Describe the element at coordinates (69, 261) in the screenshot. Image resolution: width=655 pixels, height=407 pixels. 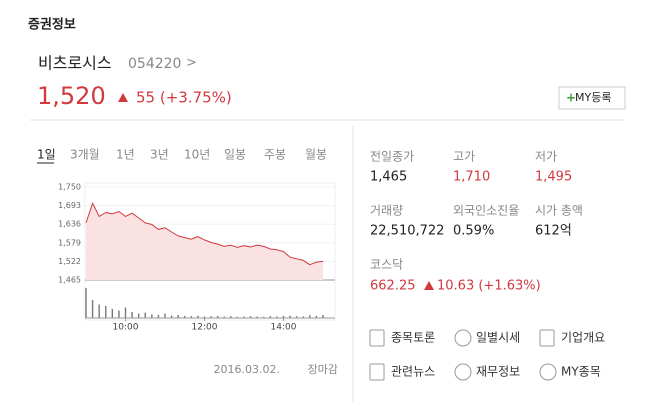
I see `y-tick-label: 1,522` at that location.